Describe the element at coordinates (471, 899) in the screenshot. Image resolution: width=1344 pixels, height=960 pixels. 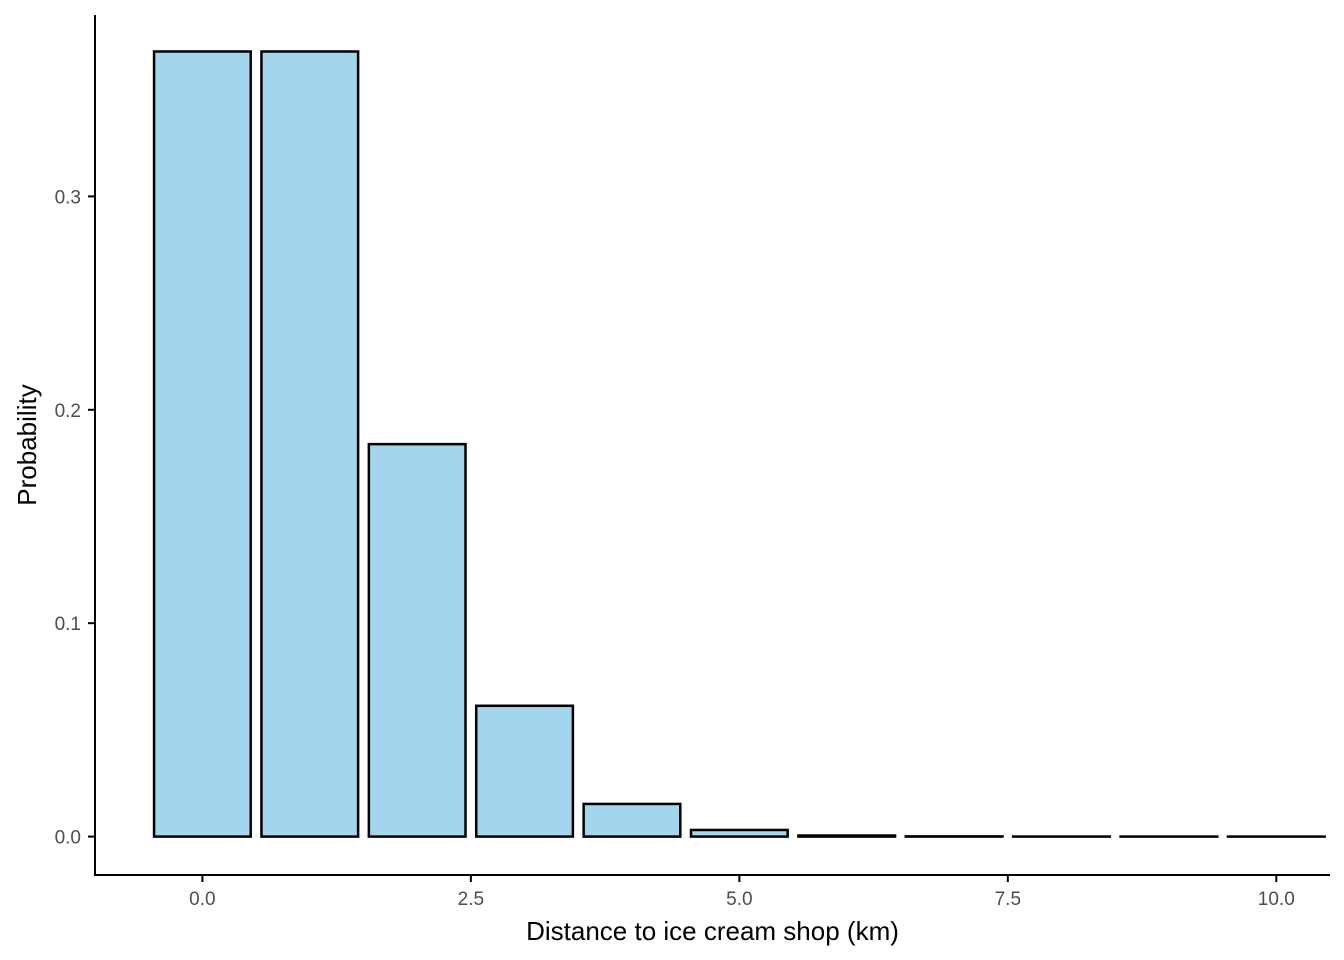
I see `x-tick-label: 2.5` at that location.